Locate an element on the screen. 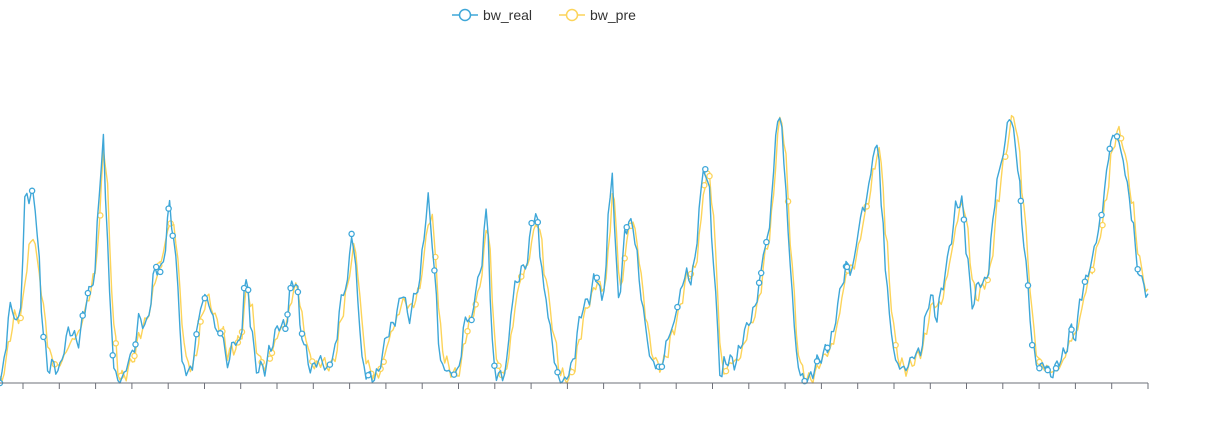  legend-item-bw_pre: bw_pre is located at coordinates (597, 15).